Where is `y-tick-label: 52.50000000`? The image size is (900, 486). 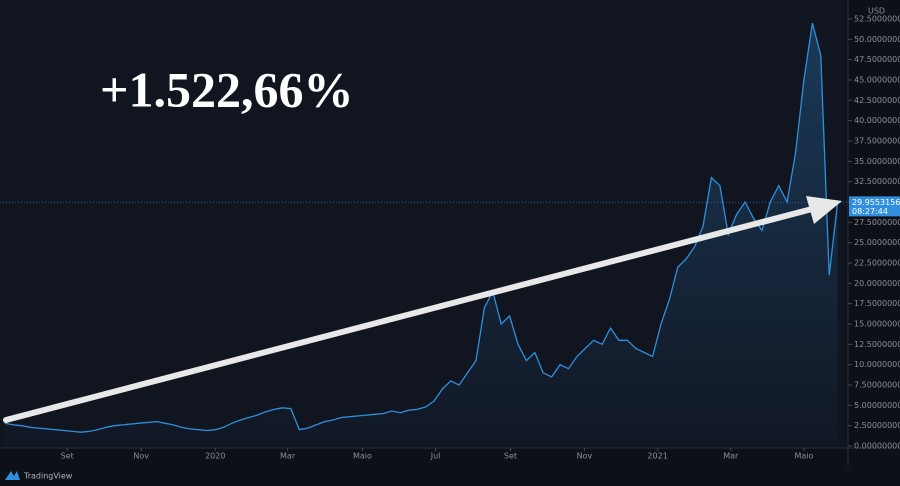
y-tick-label: 52.50000000 is located at coordinates (877, 19).